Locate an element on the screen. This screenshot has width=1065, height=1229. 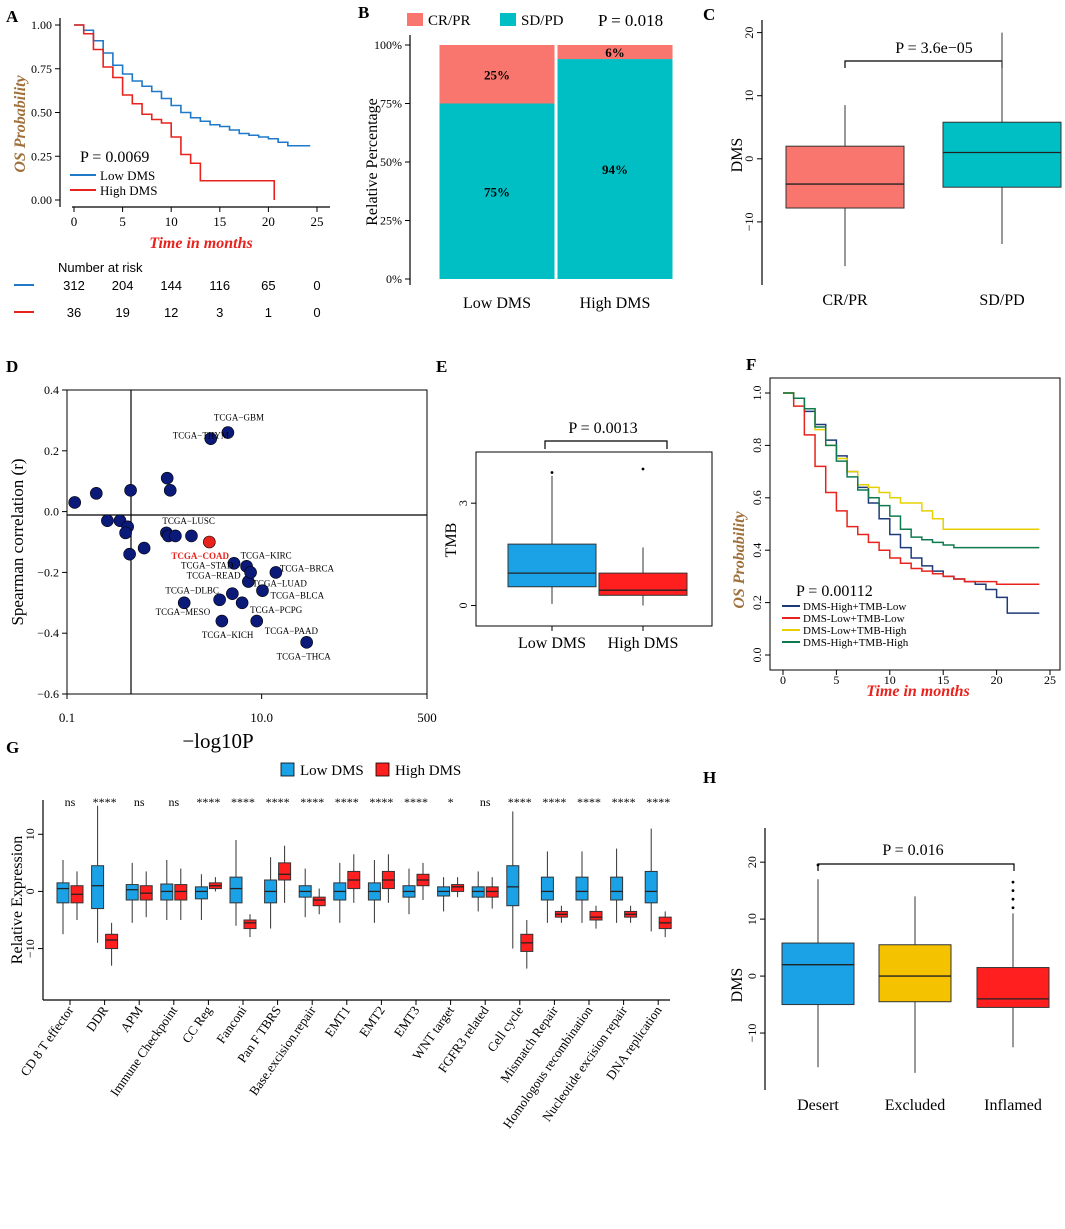
g-sig-5: **** is located at coordinates (243, 802).